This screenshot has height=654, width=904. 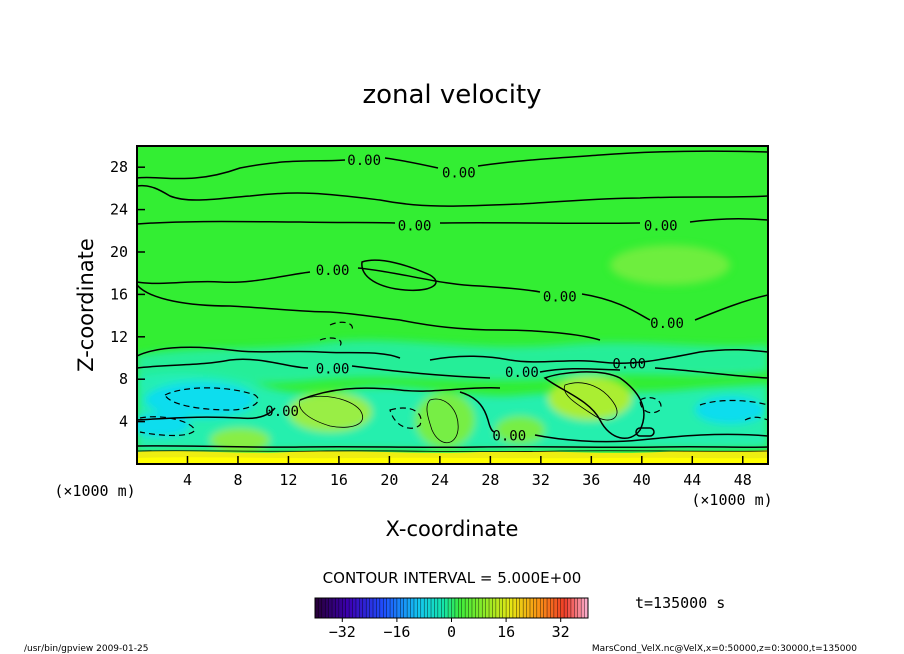 I want to click on chart-title: zonal velocity, so click(x=451, y=95).